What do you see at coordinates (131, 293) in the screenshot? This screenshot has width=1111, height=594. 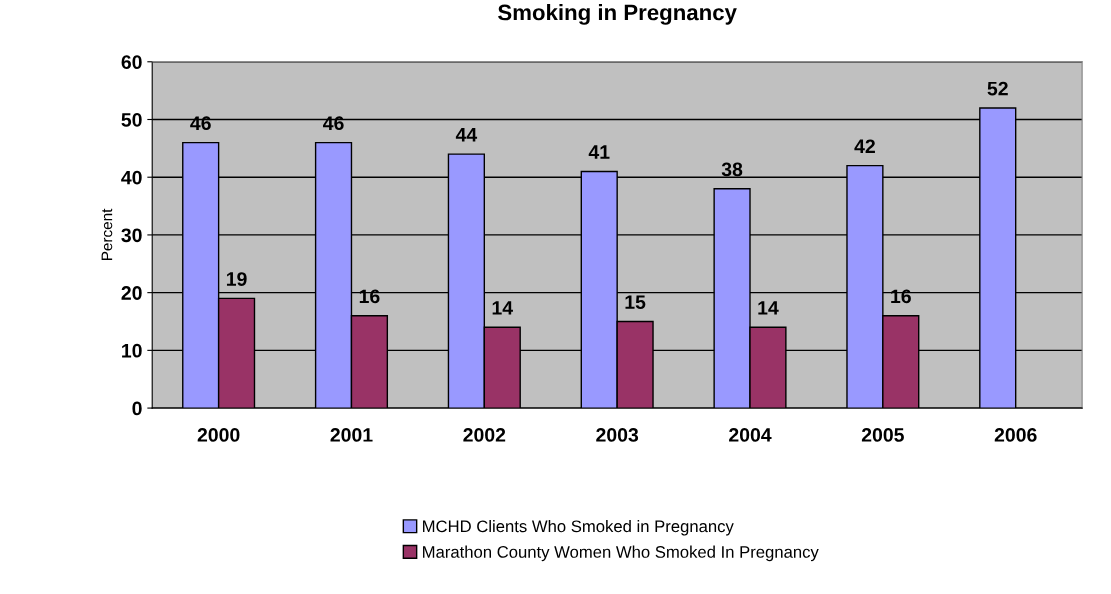 I see `y-tick-label: 20` at bounding box center [131, 293].